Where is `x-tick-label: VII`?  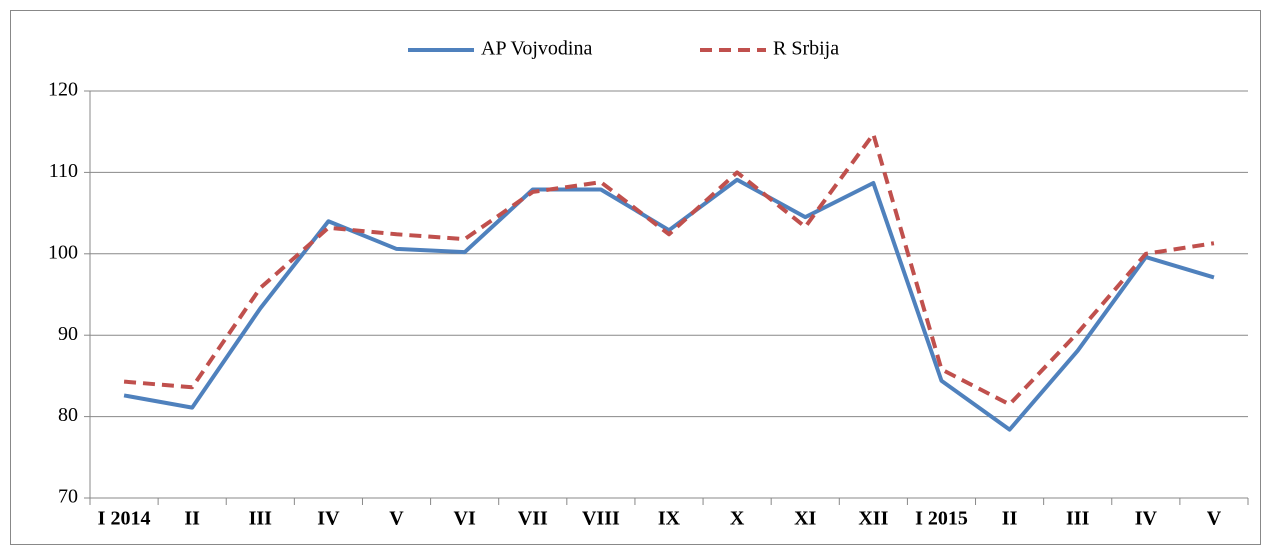
x-tick-label: VII is located at coordinates (533, 519).